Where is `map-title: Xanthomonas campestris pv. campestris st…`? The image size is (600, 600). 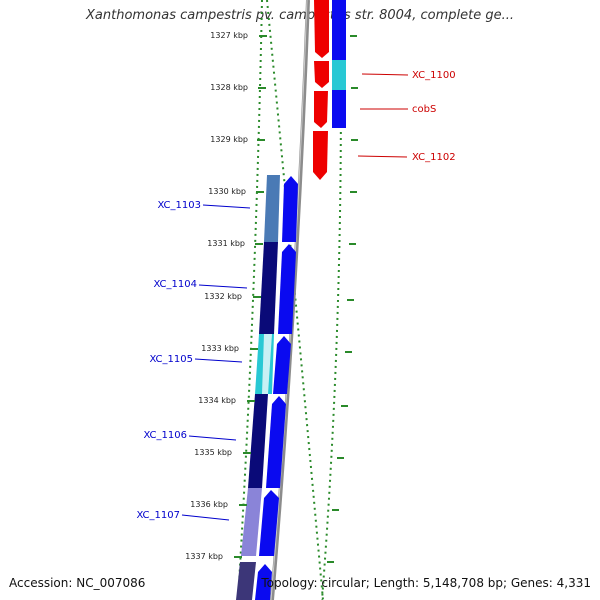
map-title: Xanthomonas campestris pv. campestris st… is located at coordinates (300, 15).